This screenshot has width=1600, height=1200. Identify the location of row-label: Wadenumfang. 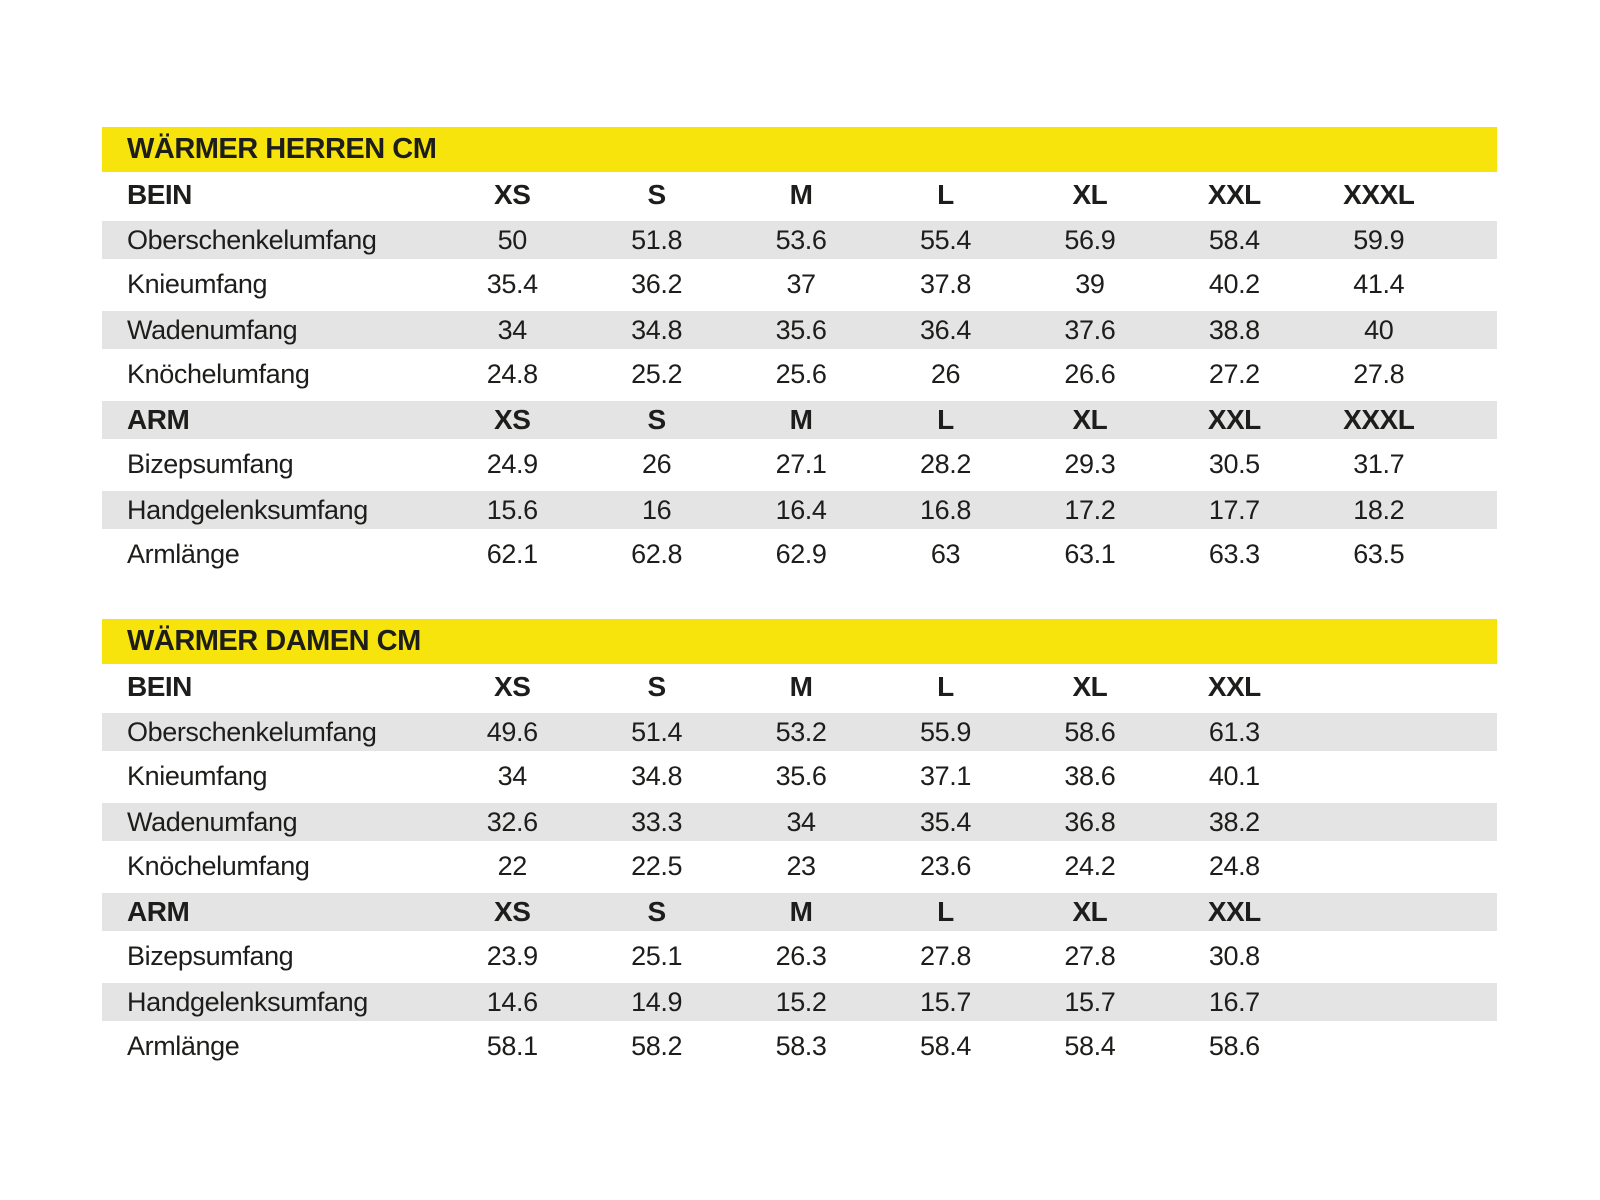
(212, 821).